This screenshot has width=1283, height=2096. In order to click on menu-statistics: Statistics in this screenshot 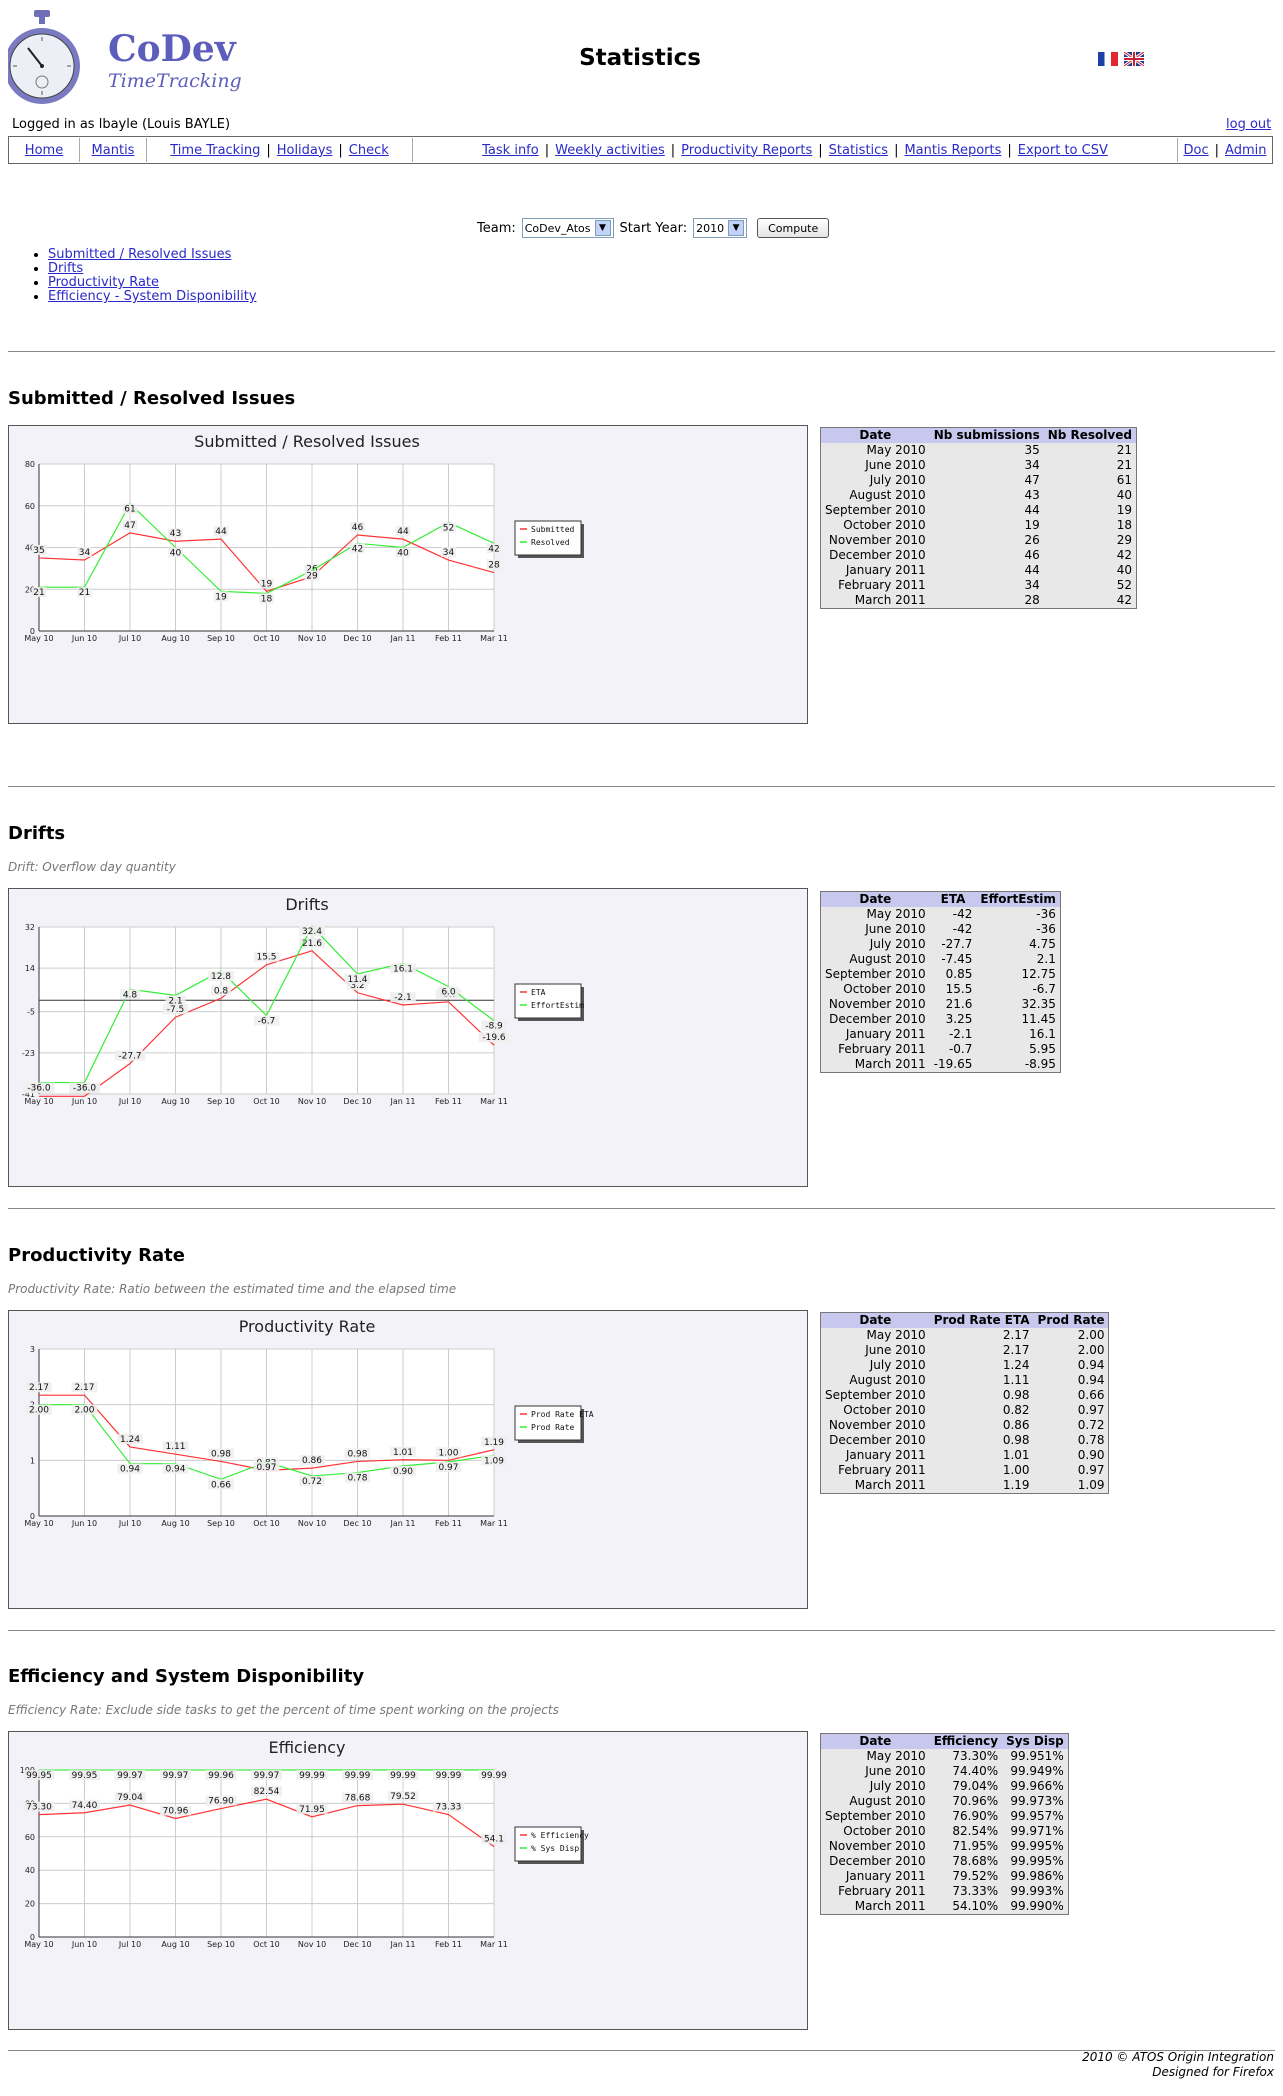, I will do `click(858, 150)`.